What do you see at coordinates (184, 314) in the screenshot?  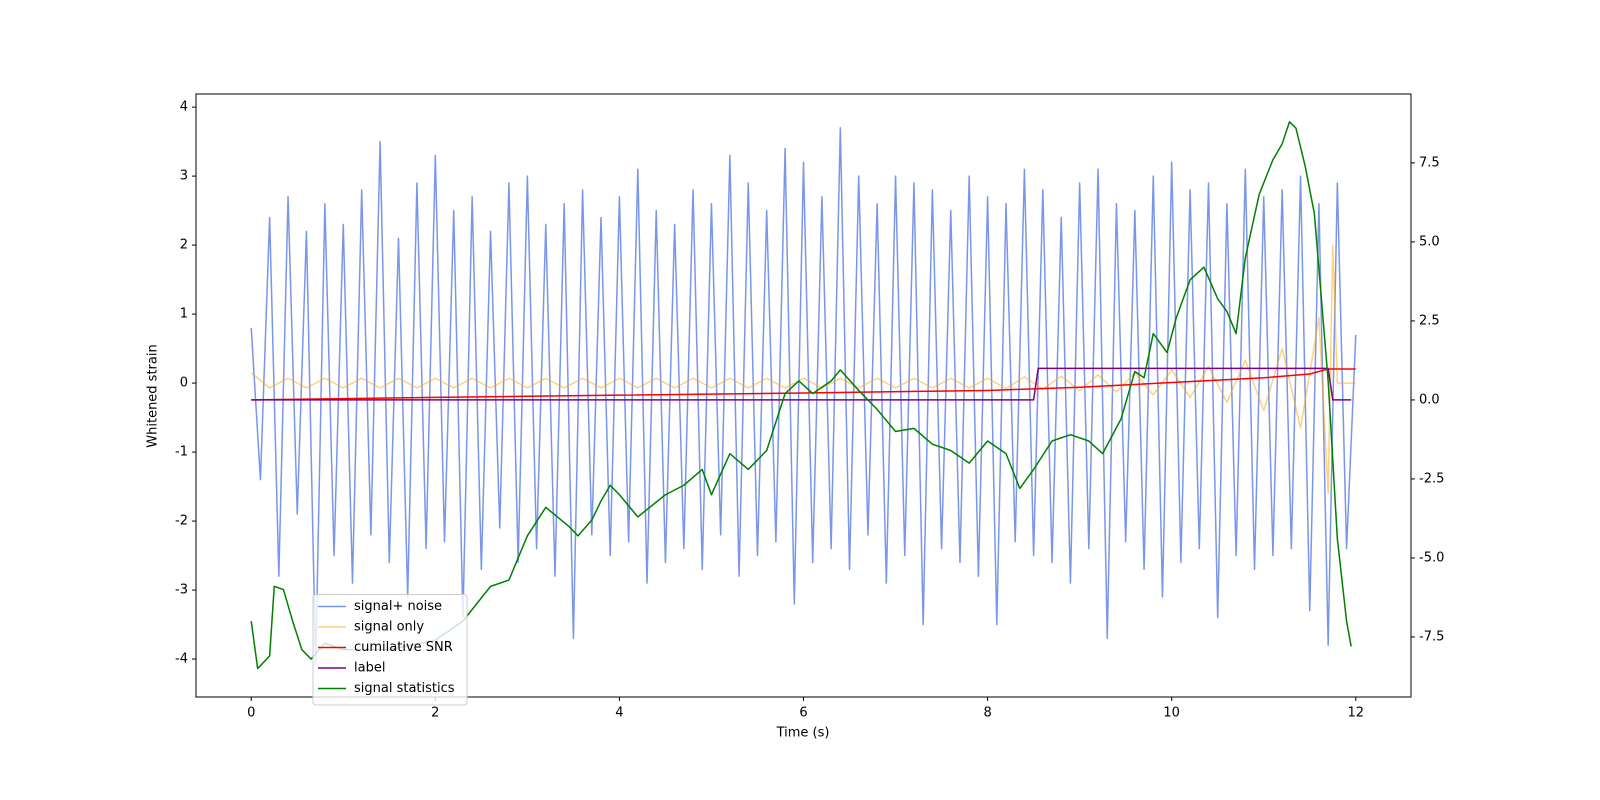 I see `y-tick-label: 1` at bounding box center [184, 314].